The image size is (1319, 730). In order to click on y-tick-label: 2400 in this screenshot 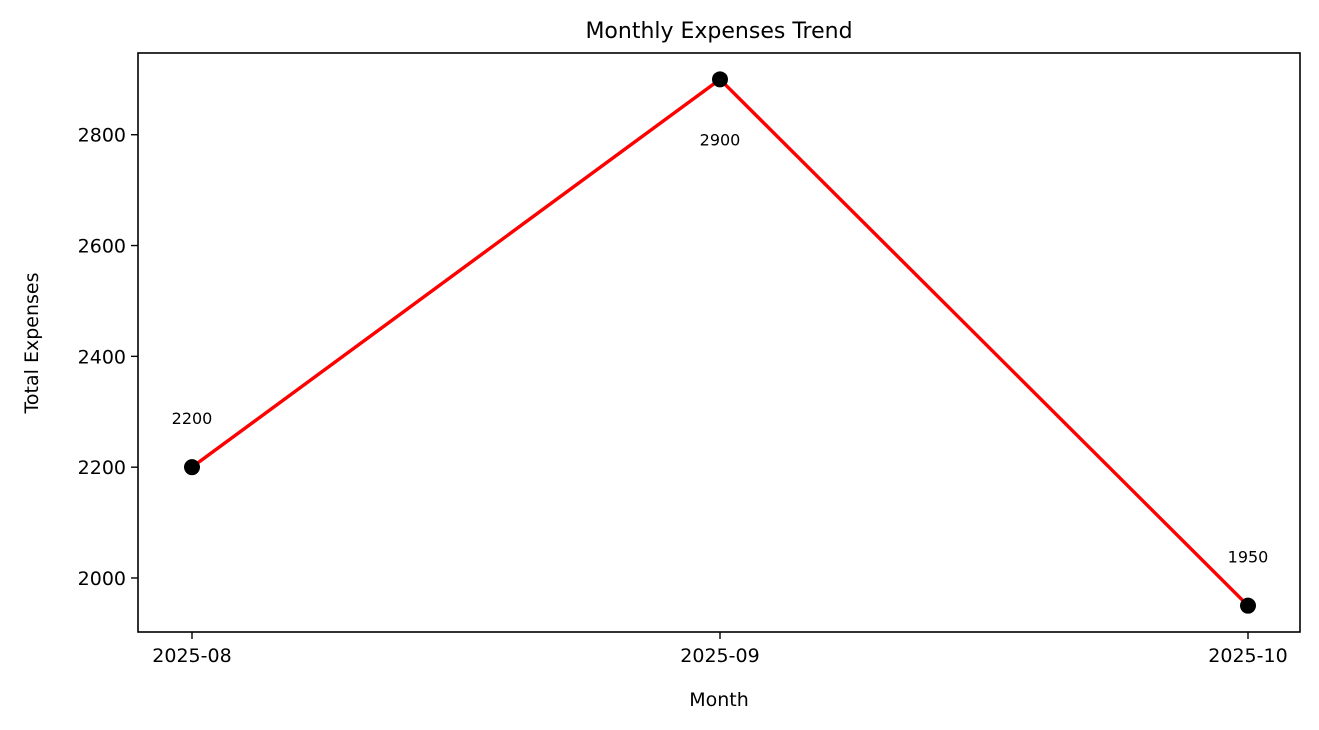, I will do `click(102, 357)`.